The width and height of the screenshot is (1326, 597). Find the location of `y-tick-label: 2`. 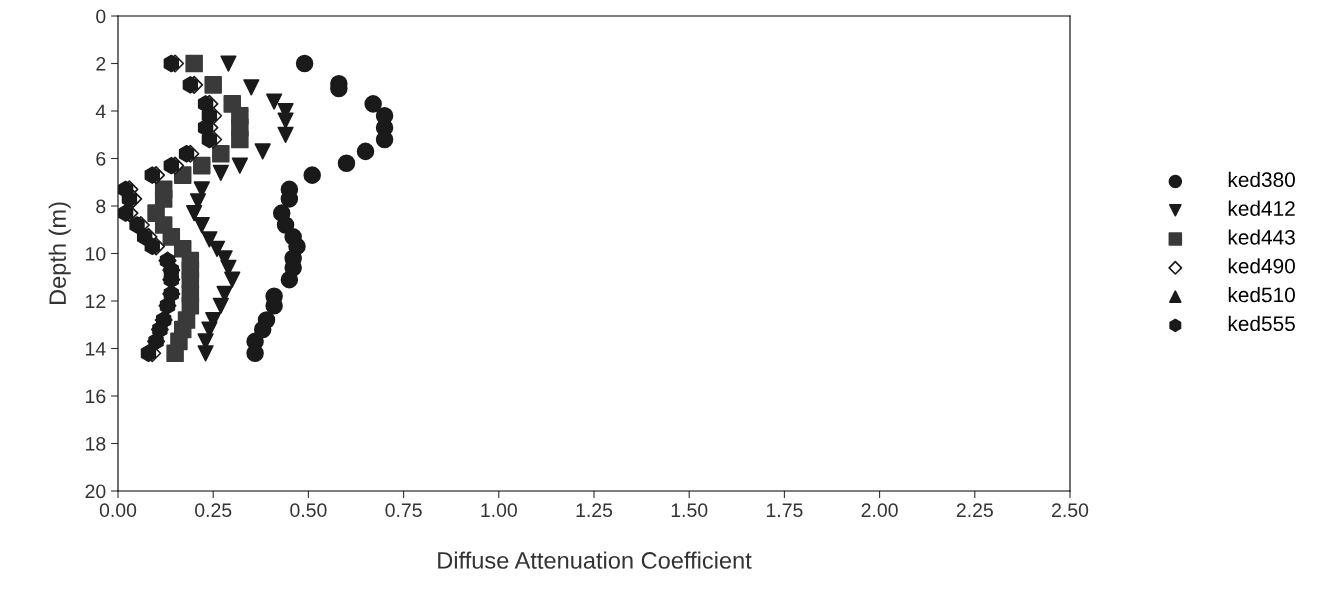

y-tick-label: 2 is located at coordinates (101, 63).